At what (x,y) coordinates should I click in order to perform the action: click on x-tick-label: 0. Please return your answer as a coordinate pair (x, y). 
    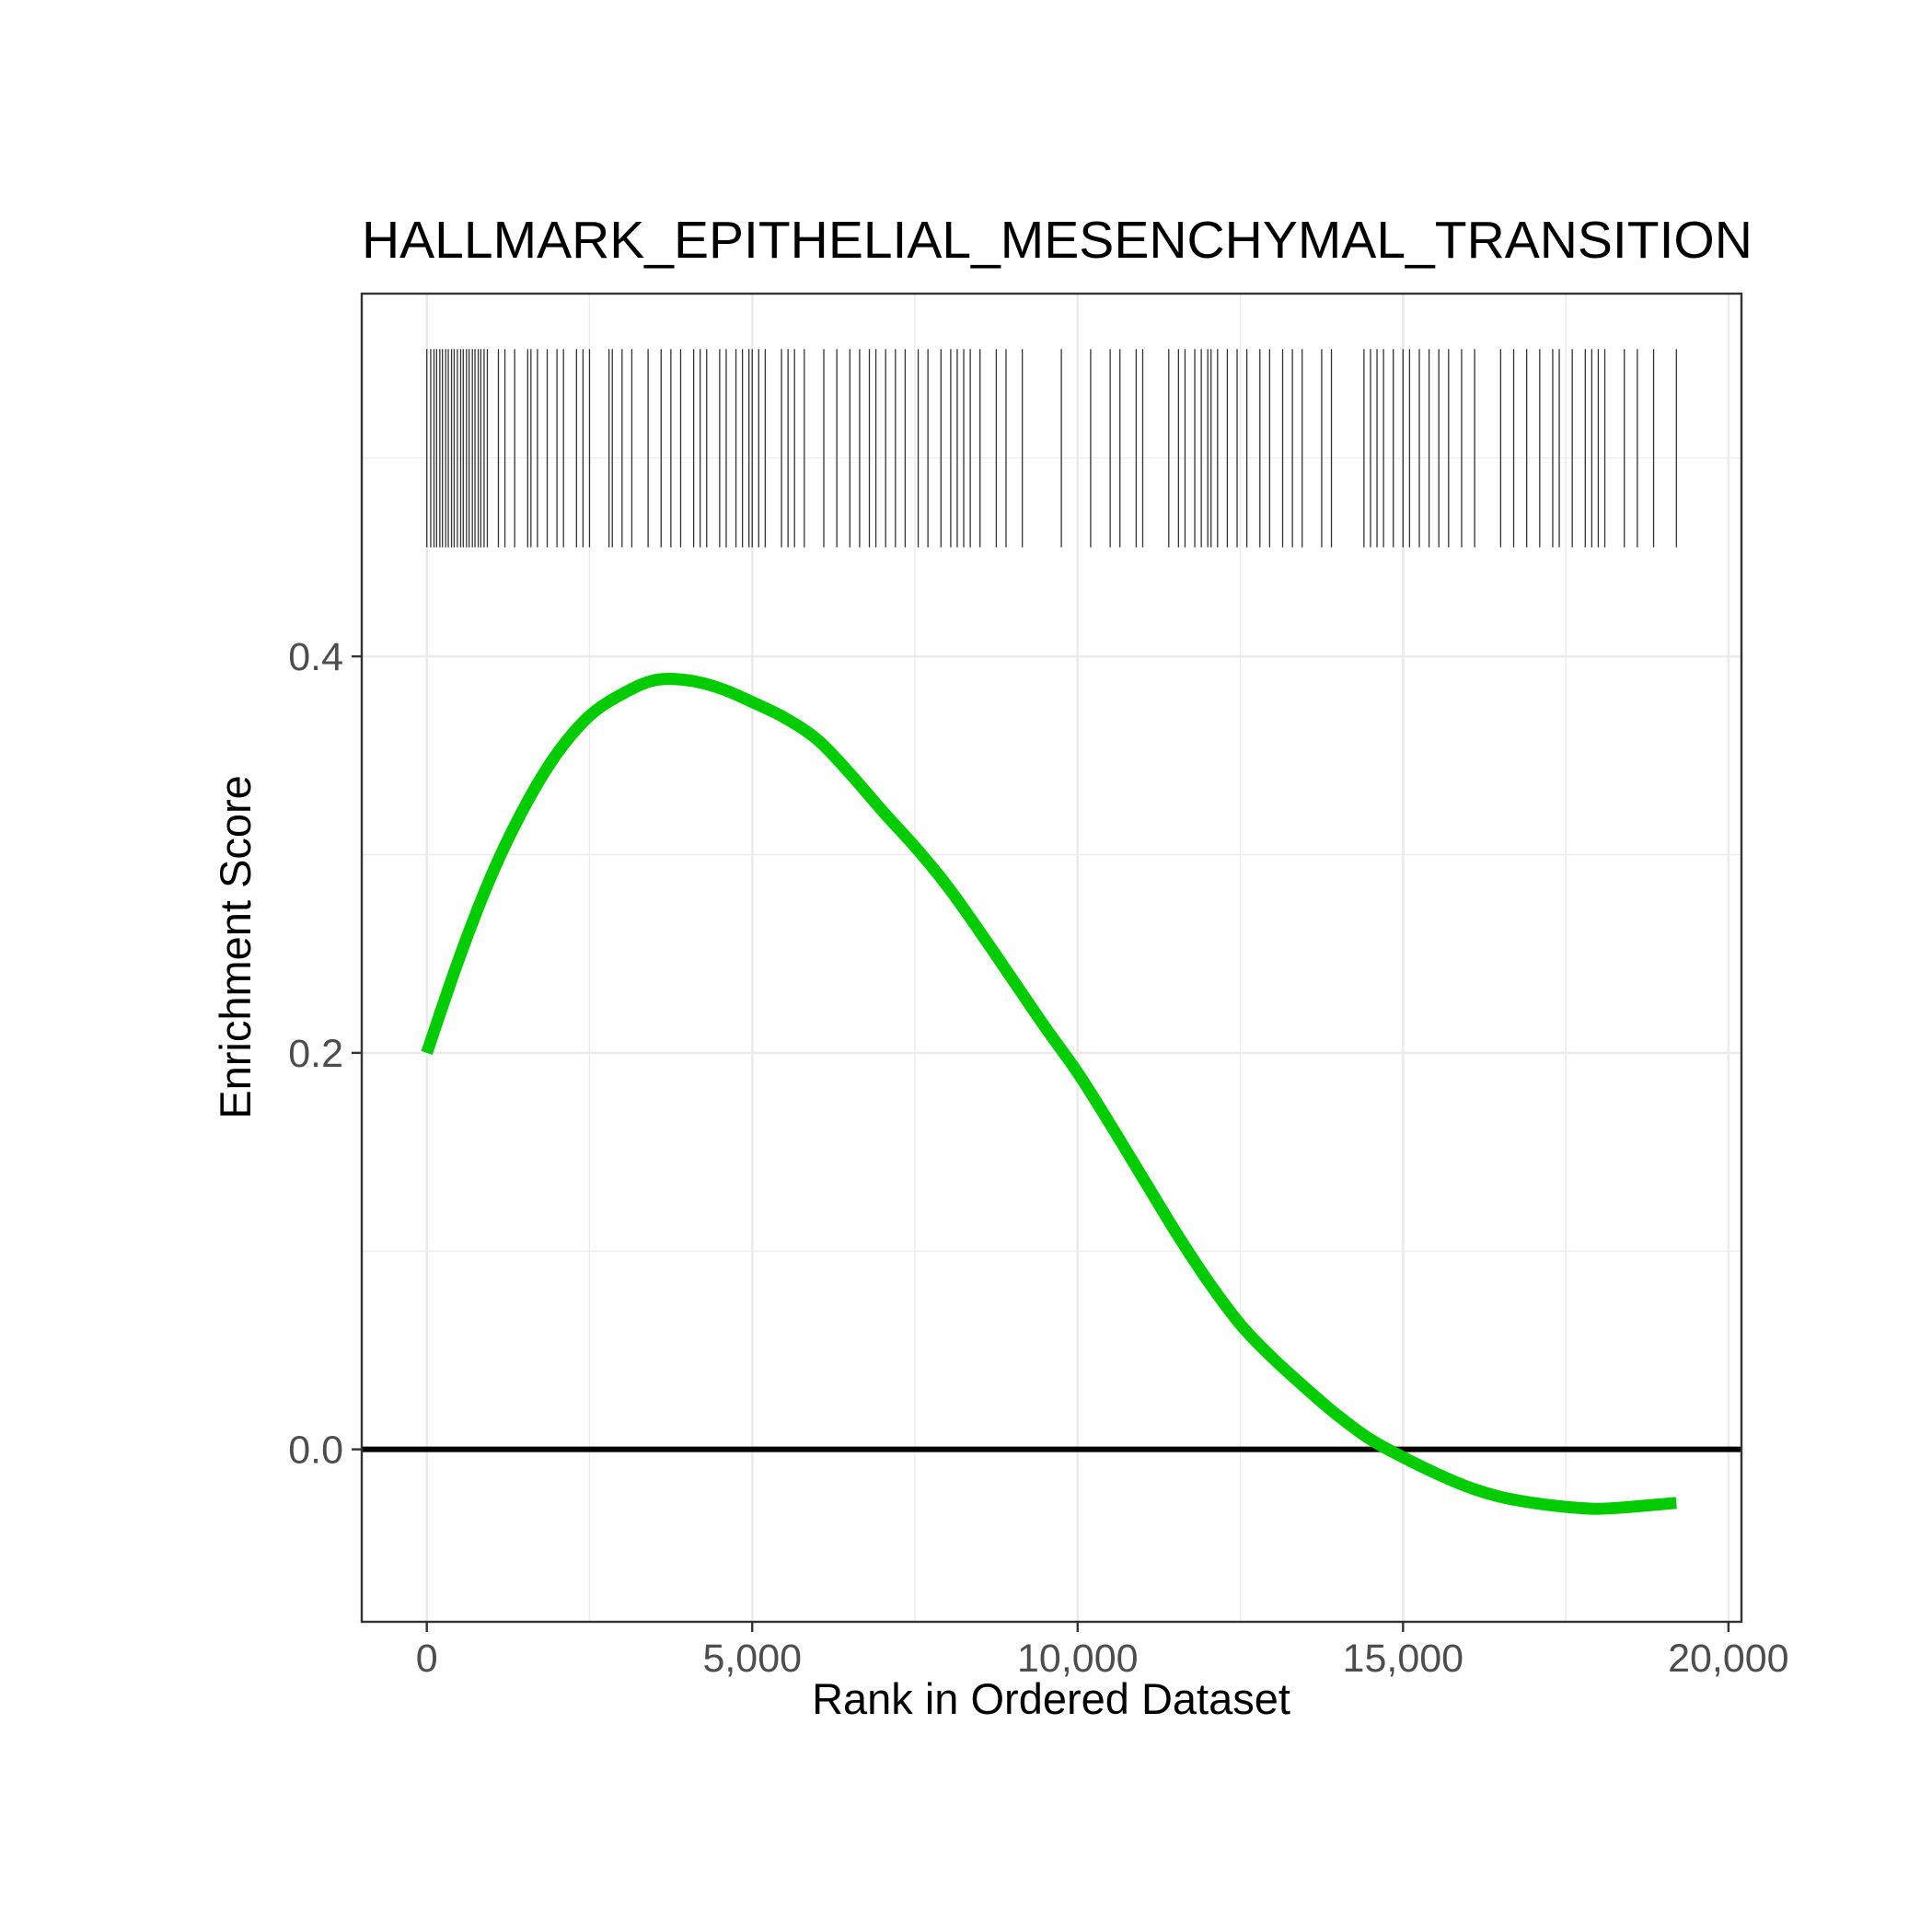
    Looking at the image, I should click on (427, 1659).